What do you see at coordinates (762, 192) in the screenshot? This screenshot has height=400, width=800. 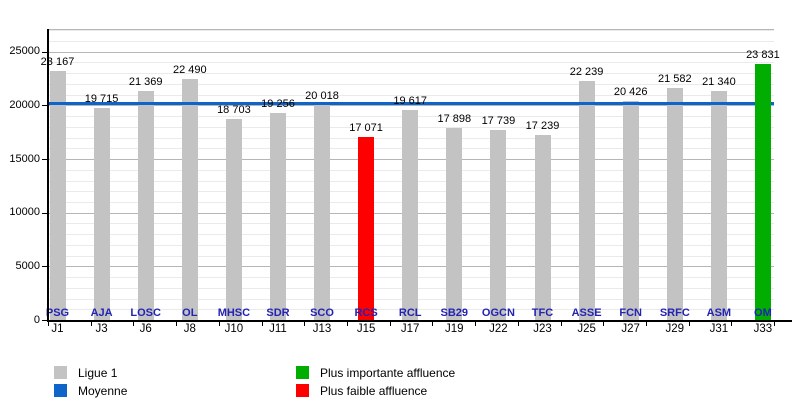 I see `bar-max-OM` at bounding box center [762, 192].